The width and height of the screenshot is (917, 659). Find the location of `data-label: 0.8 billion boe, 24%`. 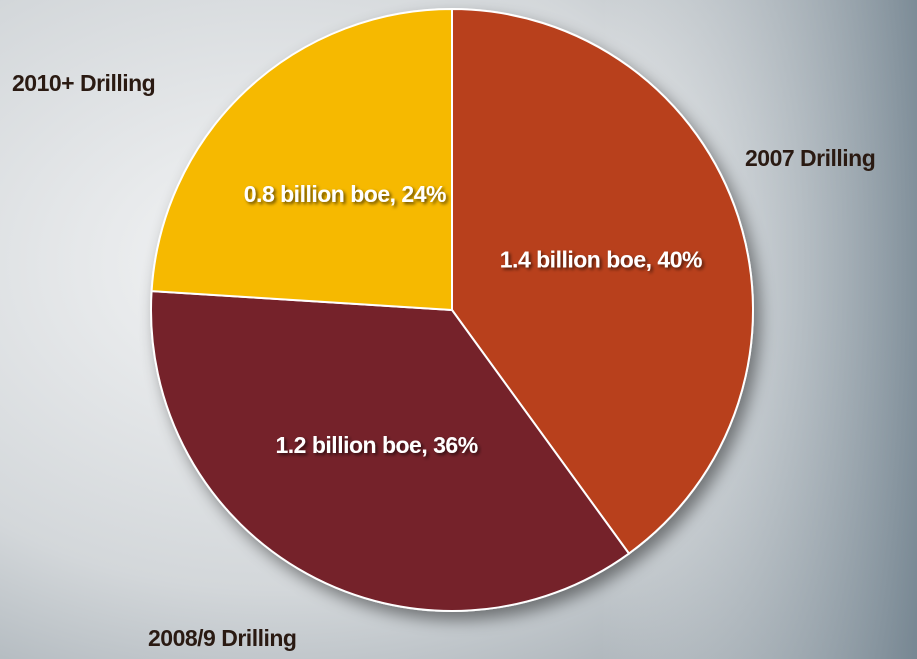

data-label: 0.8 billion boe, 24% is located at coordinates (345, 194).